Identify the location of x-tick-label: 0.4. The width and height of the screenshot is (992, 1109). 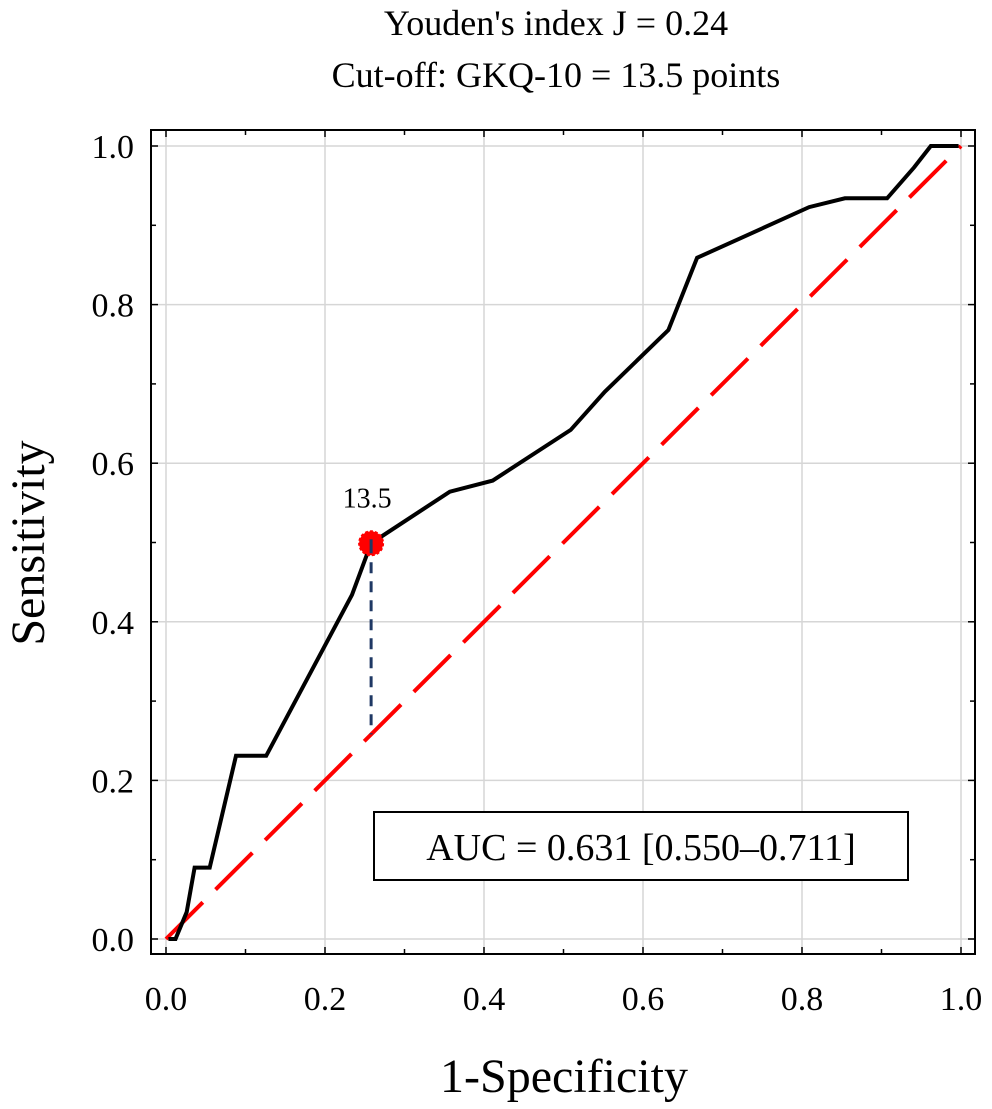
(484, 999).